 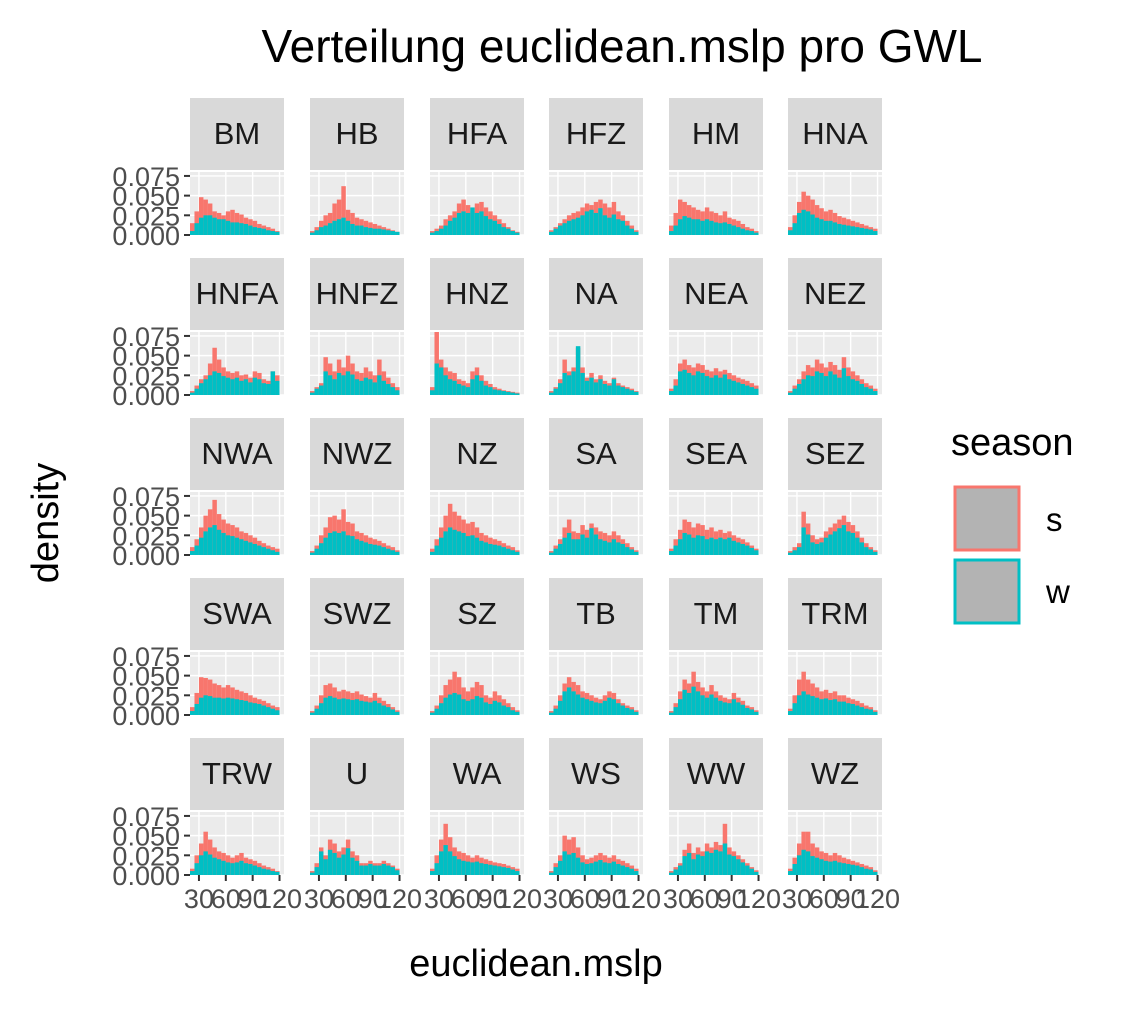 What do you see at coordinates (357, 293) in the screenshot?
I see `facet-strip-label: HNFZ` at bounding box center [357, 293].